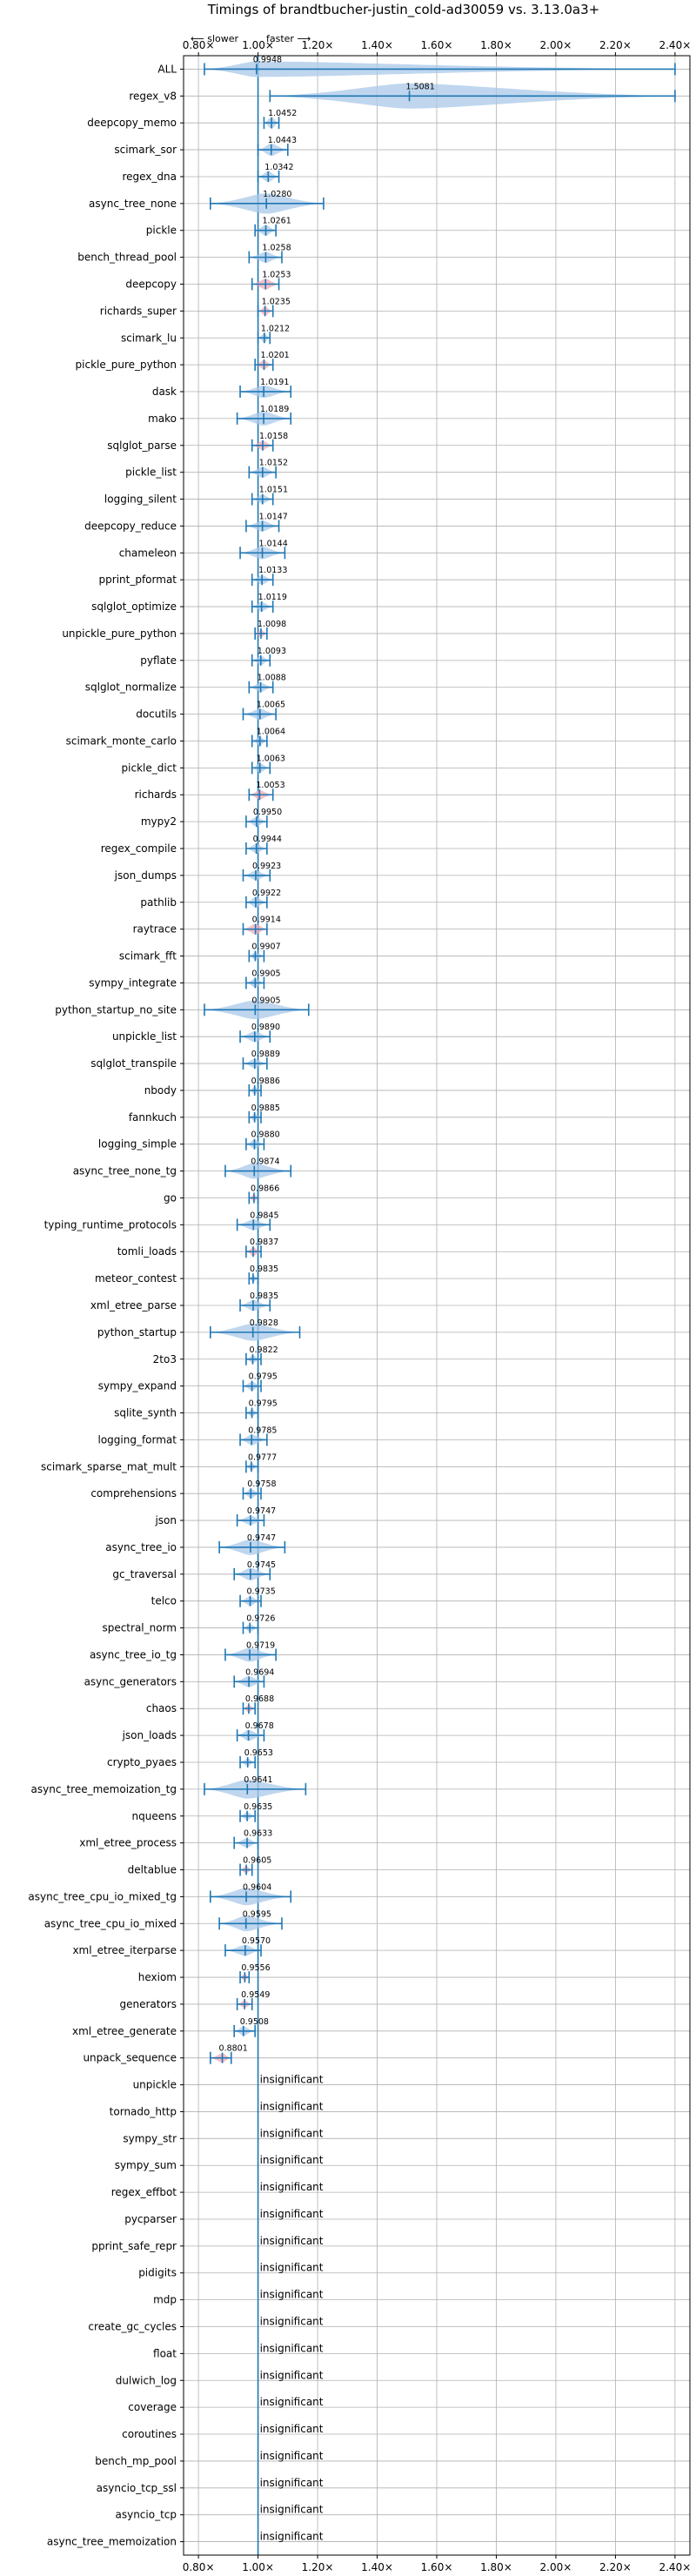 This screenshot has width=696, height=2576. What do you see at coordinates (265, 1108) in the screenshot?
I see `value-annotation: 0.9885` at bounding box center [265, 1108].